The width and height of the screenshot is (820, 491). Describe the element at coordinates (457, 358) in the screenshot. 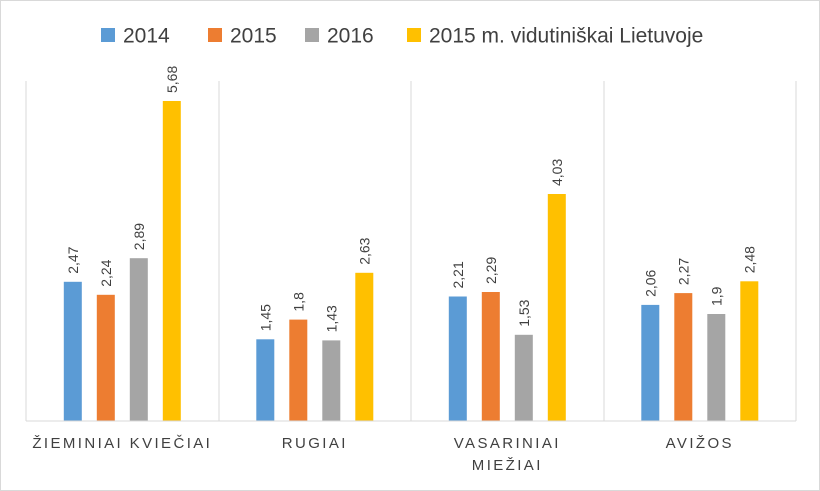

I see `bar-2014-vasariniai-mieziai` at that location.